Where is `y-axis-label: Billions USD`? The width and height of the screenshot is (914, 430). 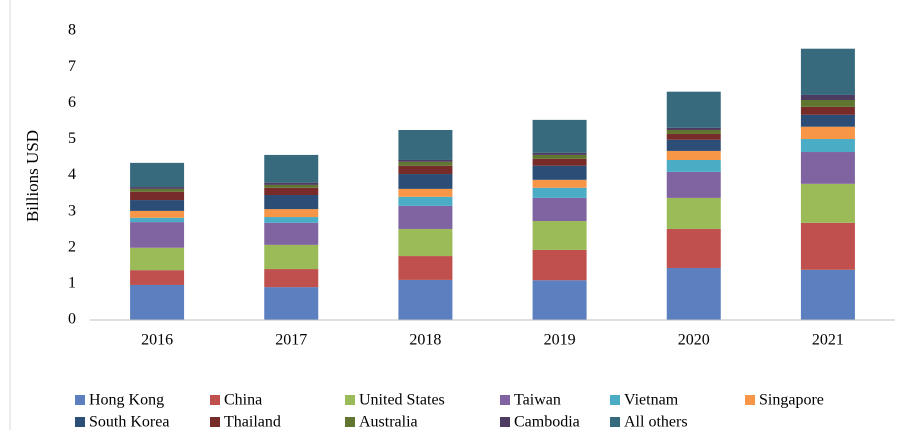 y-axis-label: Billions USD is located at coordinates (32, 176).